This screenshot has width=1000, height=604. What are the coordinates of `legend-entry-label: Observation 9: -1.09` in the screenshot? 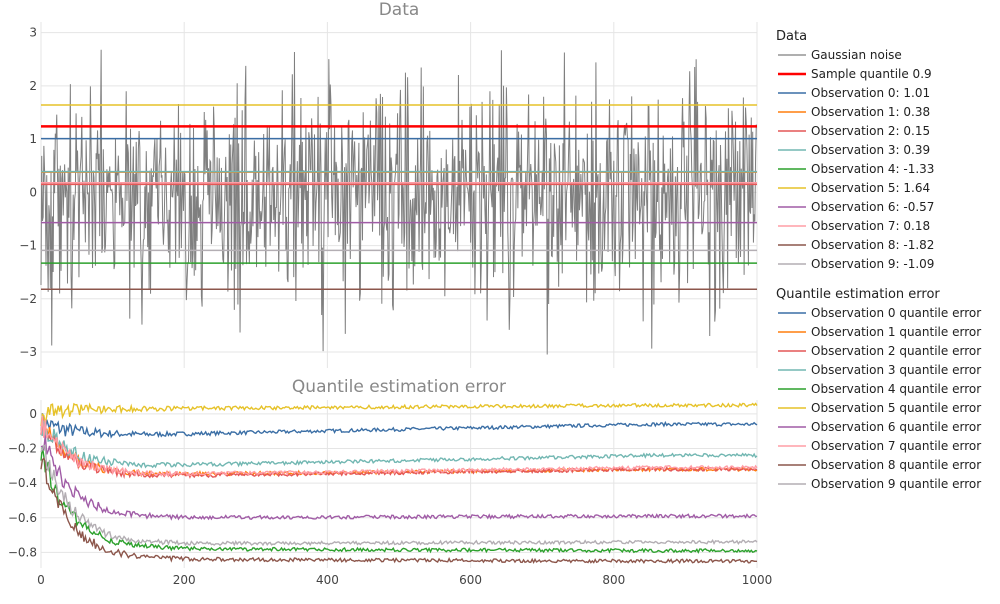 It's located at (872, 264).